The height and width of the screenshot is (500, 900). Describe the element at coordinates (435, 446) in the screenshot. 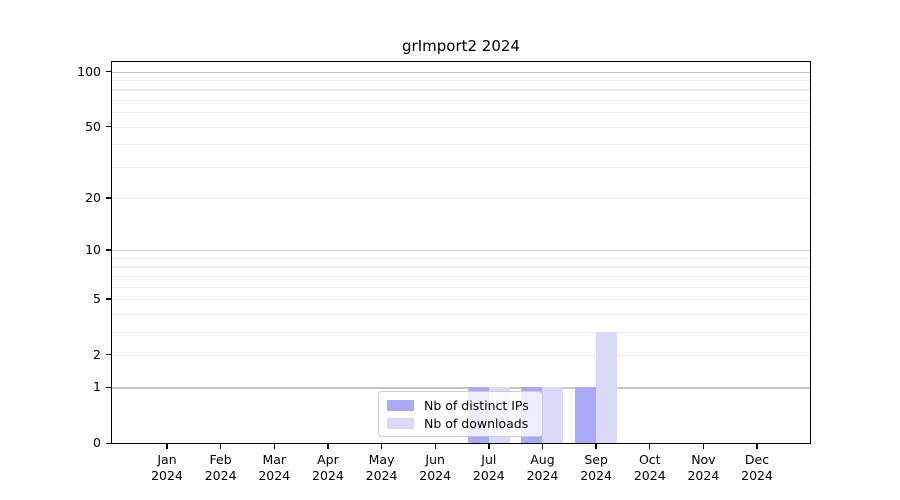

I see `x-tick-jun` at that location.